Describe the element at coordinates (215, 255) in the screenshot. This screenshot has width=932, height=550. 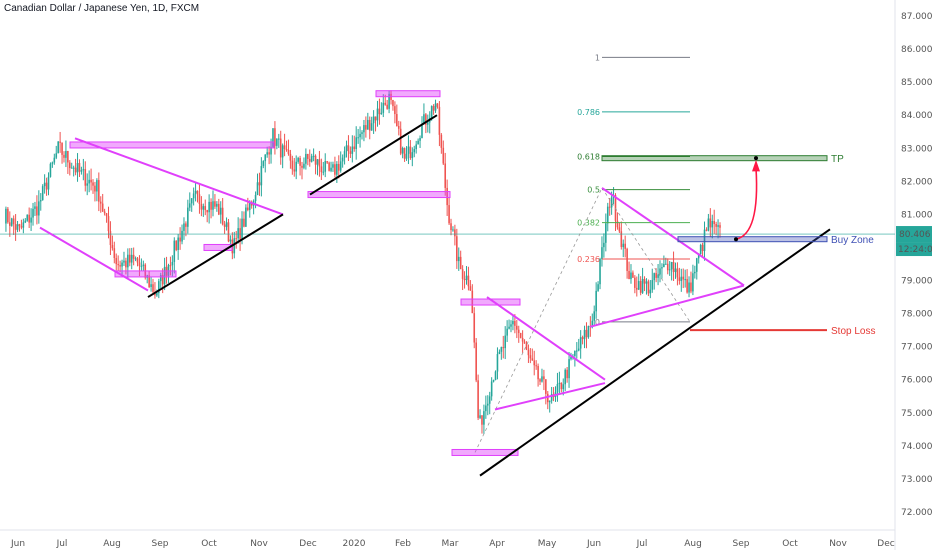
I see `support-trendline` at that location.